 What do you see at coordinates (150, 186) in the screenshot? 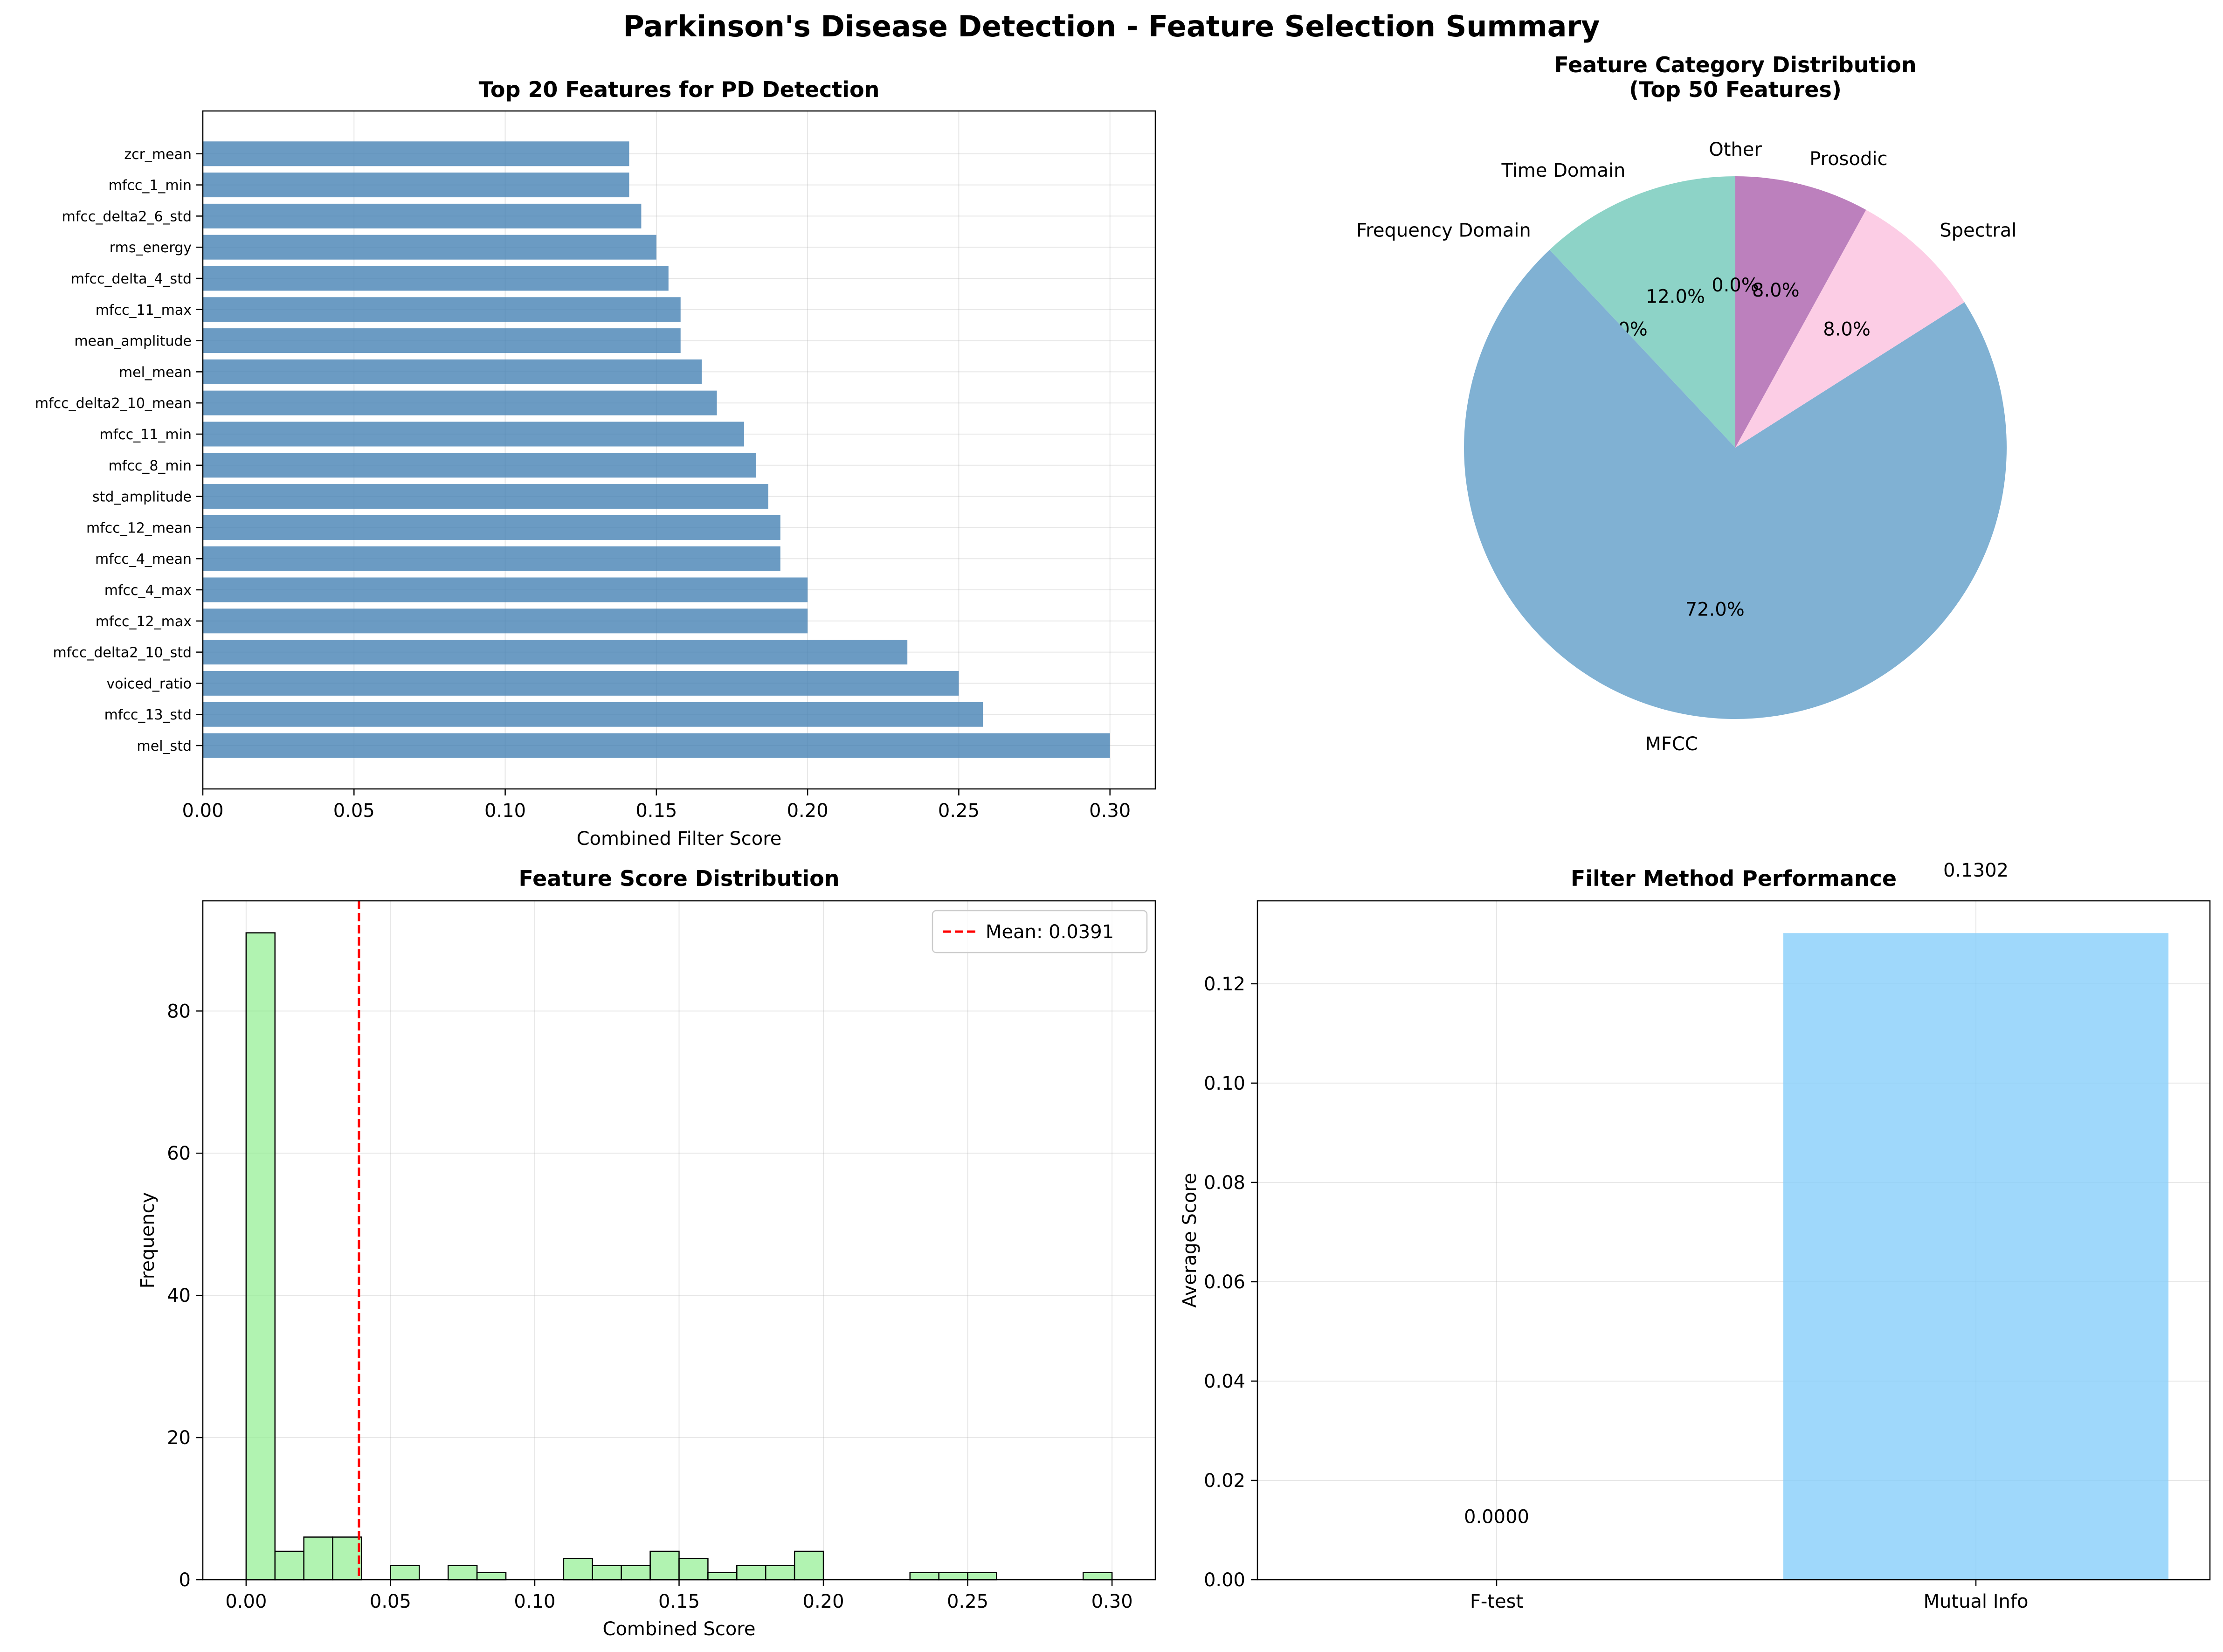
I see `y-tick-label: mfcc_1_min` at bounding box center [150, 186].